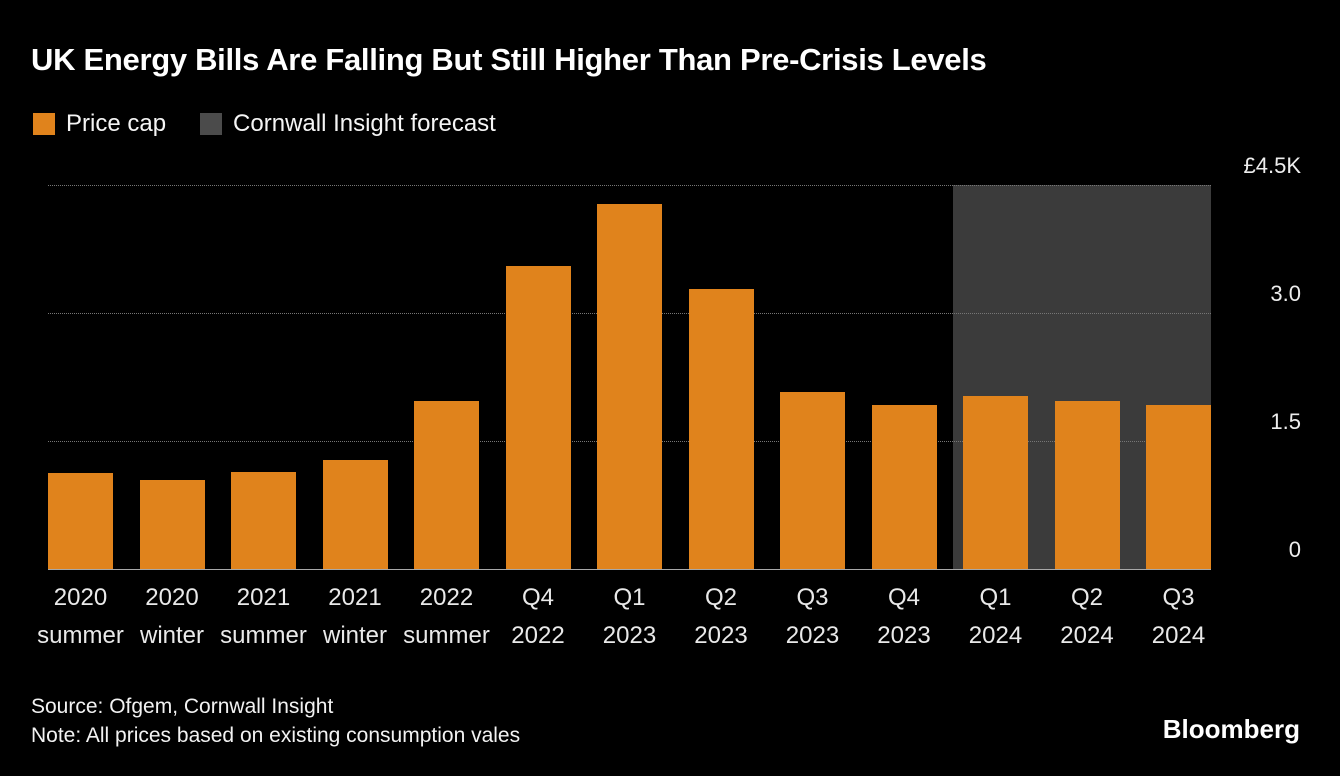  I want to click on x-axis-label-2021-winter: 2021 winter, so click(355, 616).